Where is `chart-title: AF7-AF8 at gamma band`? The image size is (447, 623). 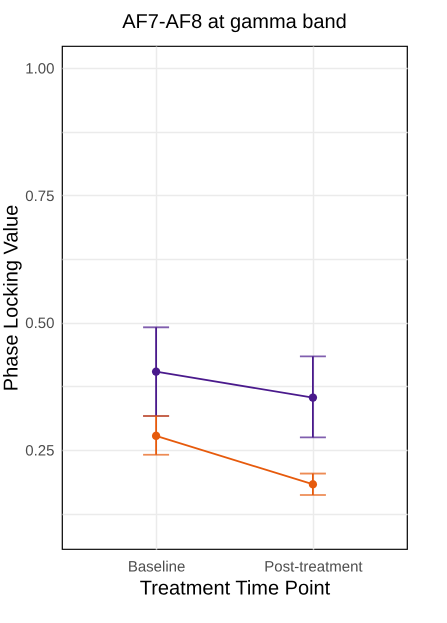 chart-title: AF7-AF8 at gamma band is located at coordinates (234, 22).